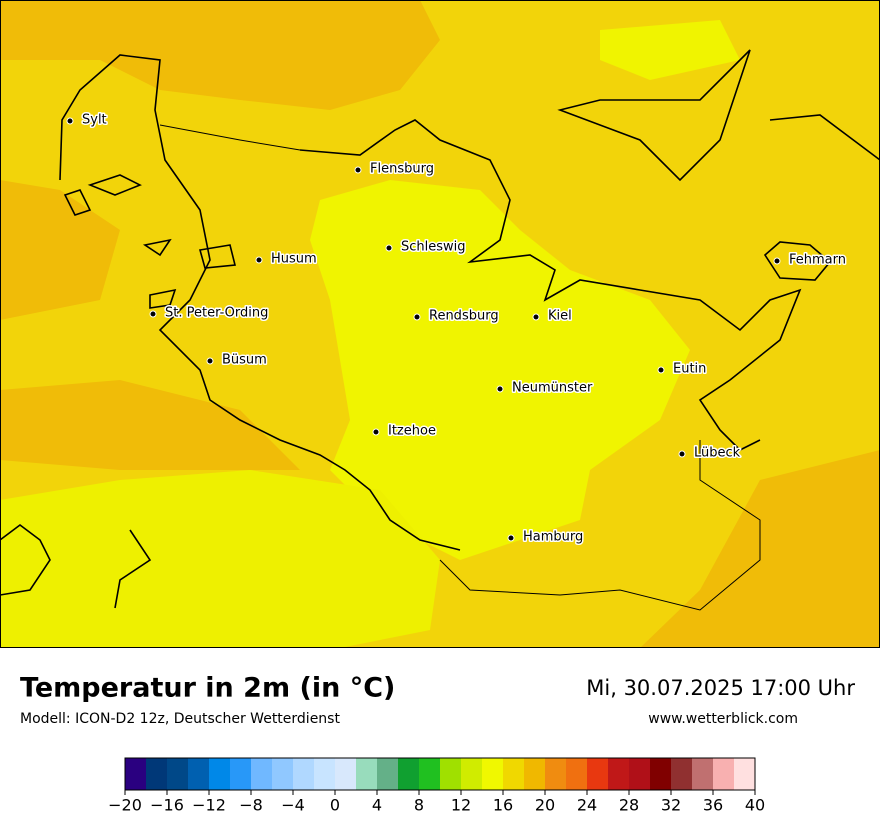 Image resolution: width=880 pixels, height=834 pixels. I want to click on colorbar-tick-label: 28, so click(629, 805).